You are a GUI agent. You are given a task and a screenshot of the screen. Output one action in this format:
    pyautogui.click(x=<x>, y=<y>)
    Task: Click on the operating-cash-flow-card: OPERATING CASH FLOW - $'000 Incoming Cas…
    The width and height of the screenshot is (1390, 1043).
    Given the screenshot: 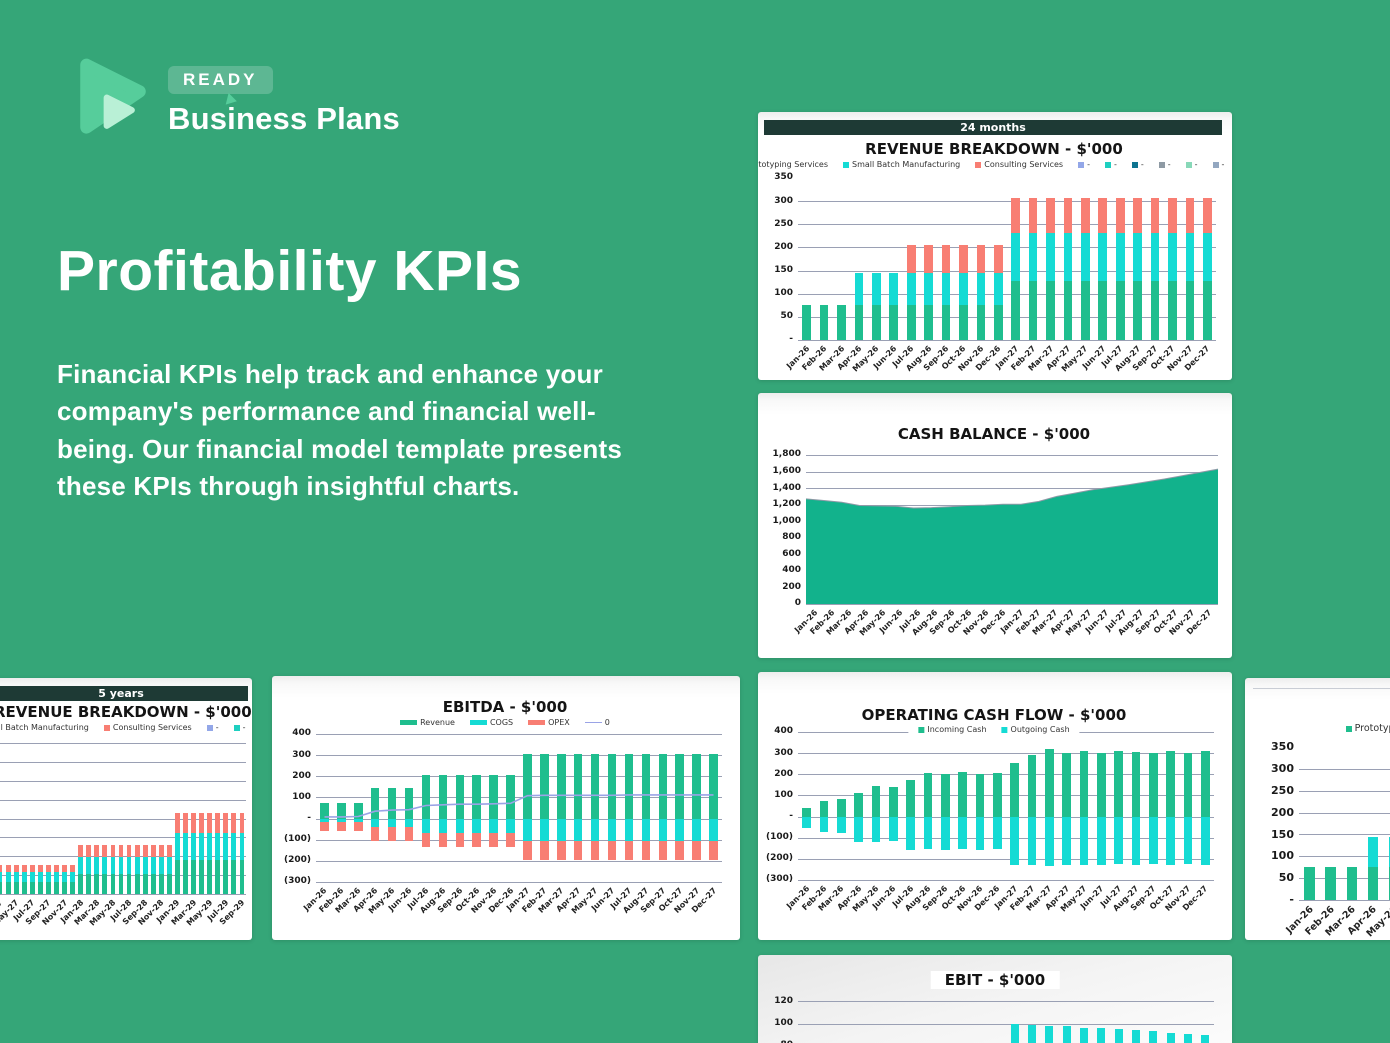 What is the action you would take?
    pyautogui.click(x=995, y=806)
    